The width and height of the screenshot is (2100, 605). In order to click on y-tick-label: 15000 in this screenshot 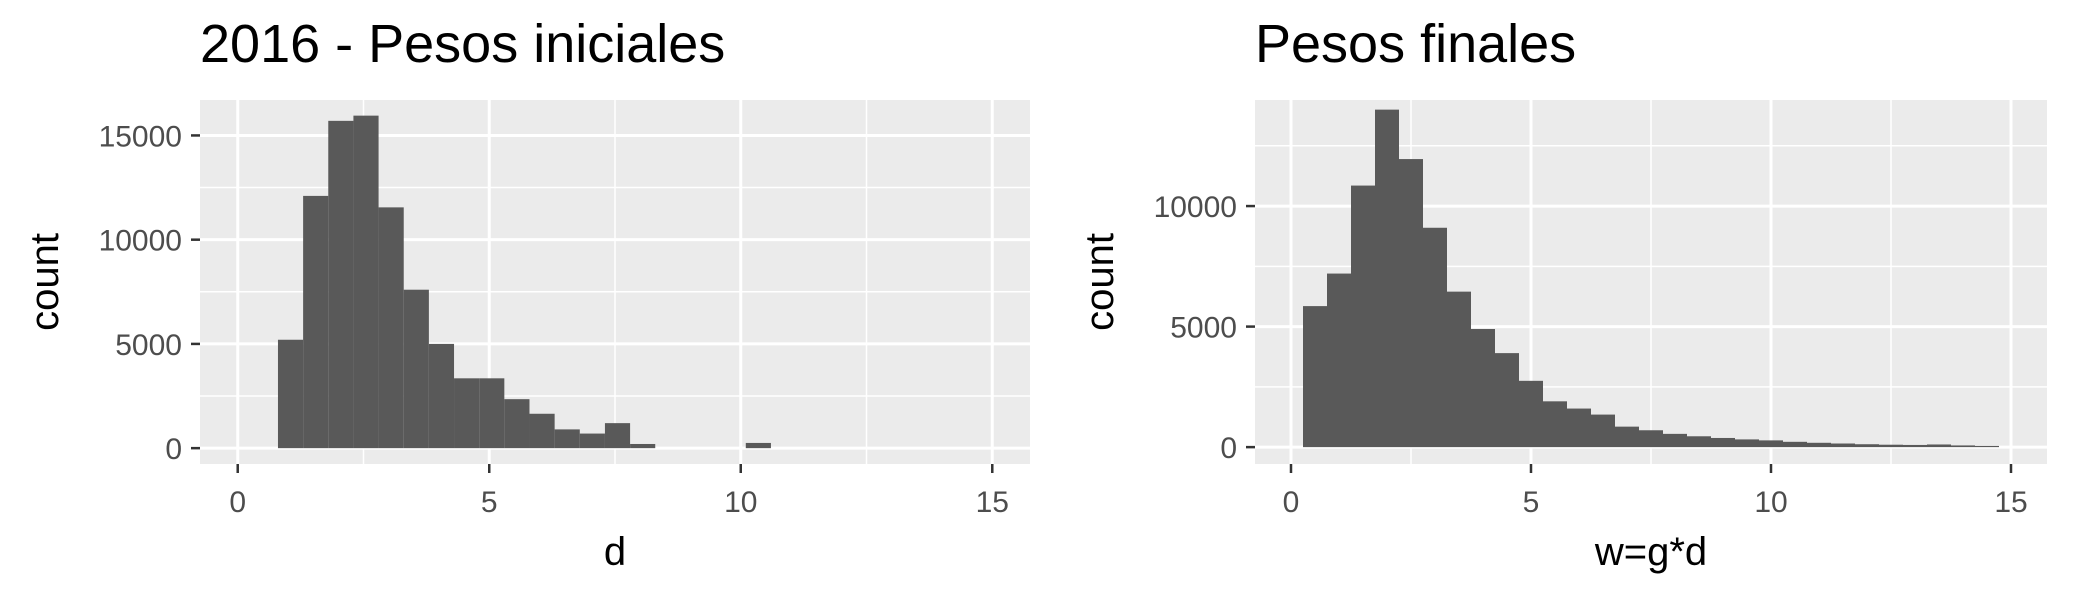, I will do `click(140, 136)`.